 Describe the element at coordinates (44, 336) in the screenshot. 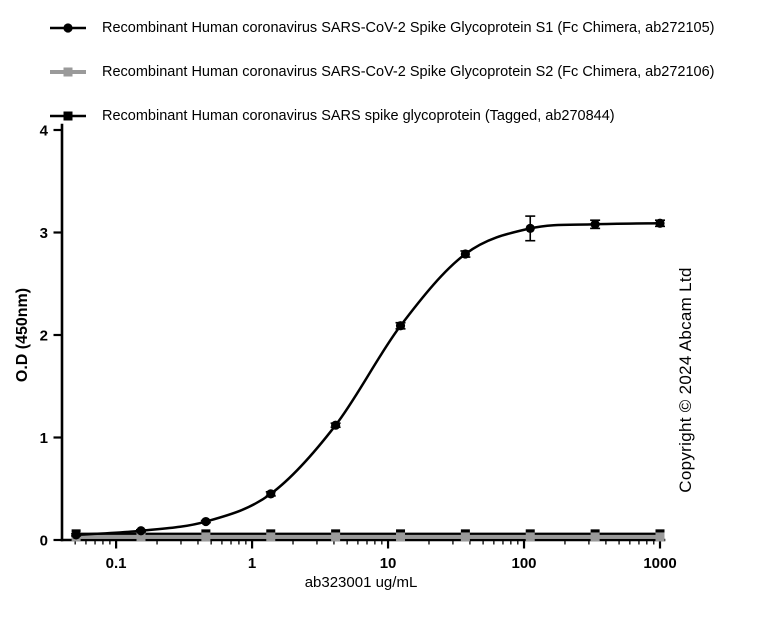

I see `y-tick-label: 2` at that location.